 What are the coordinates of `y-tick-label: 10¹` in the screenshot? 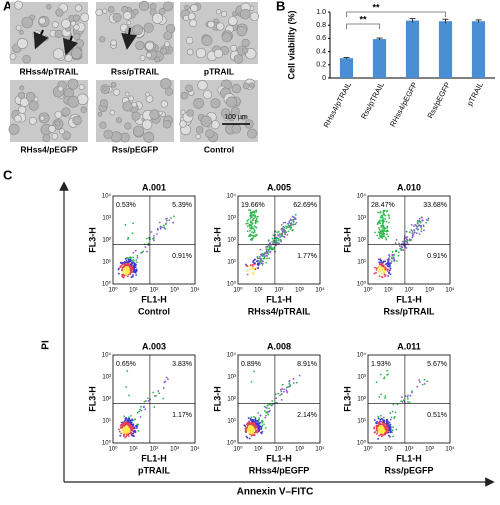 It's located at (361, 263).